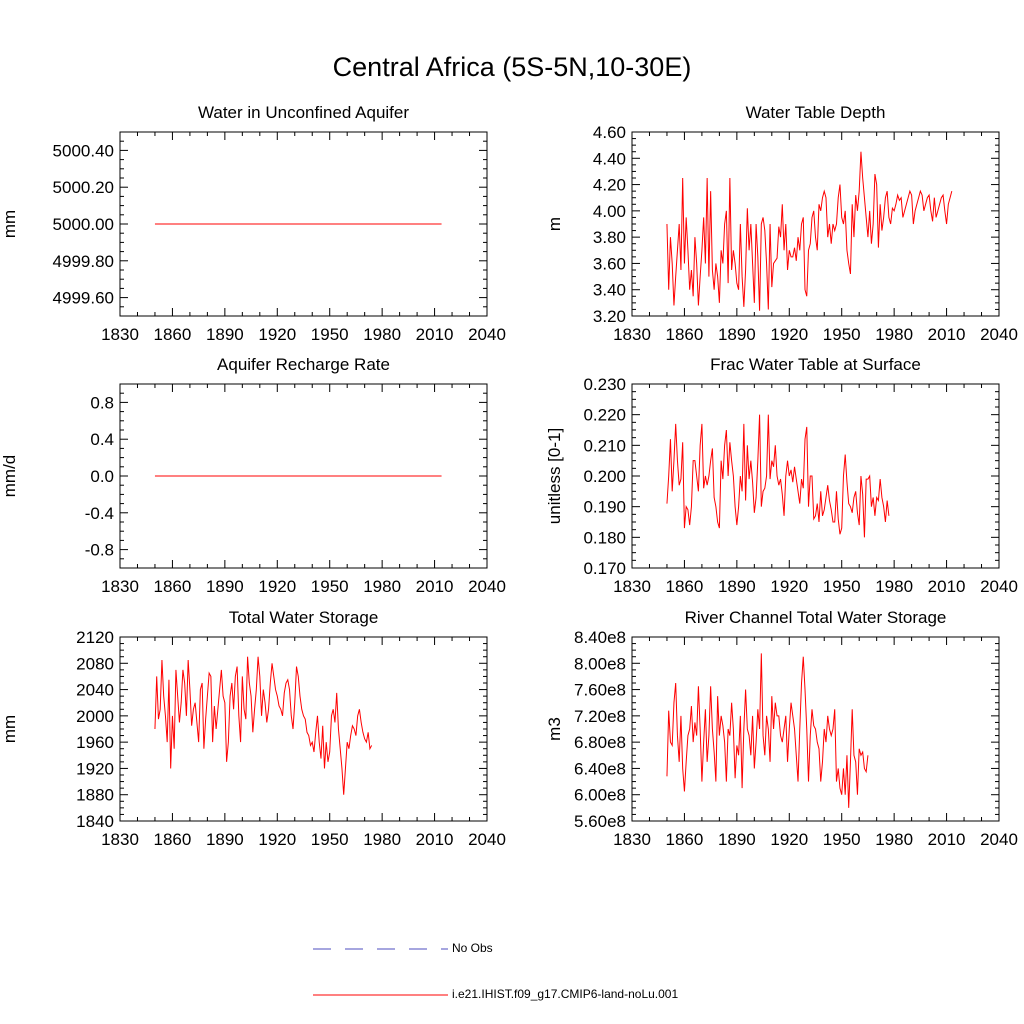  I want to click on panel-3-ytick-label: -0.8, so click(99, 550).